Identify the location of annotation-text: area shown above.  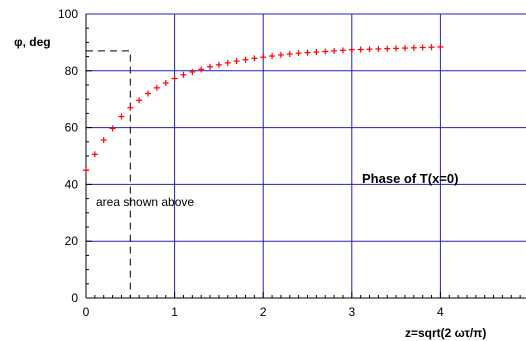
(145, 202).